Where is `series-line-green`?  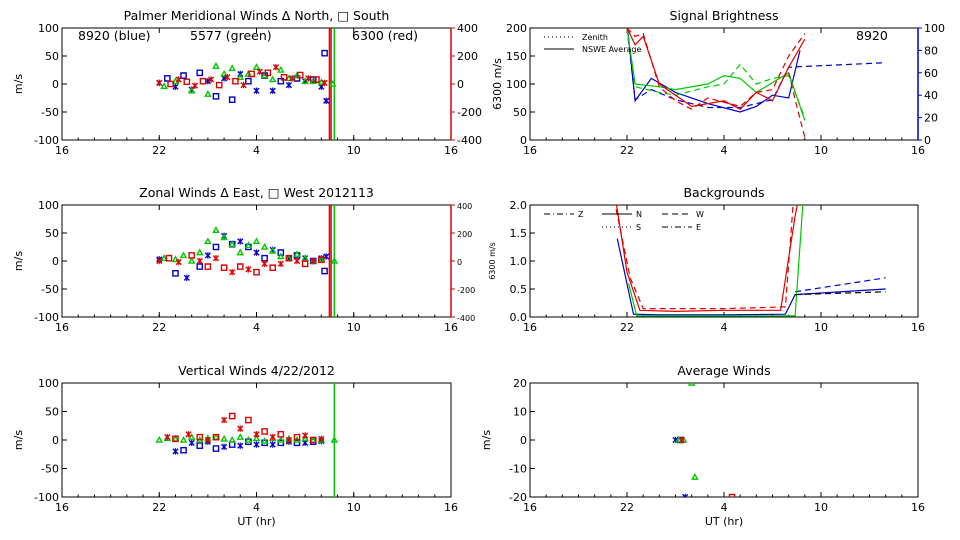 series-line-green is located at coordinates (716, 73).